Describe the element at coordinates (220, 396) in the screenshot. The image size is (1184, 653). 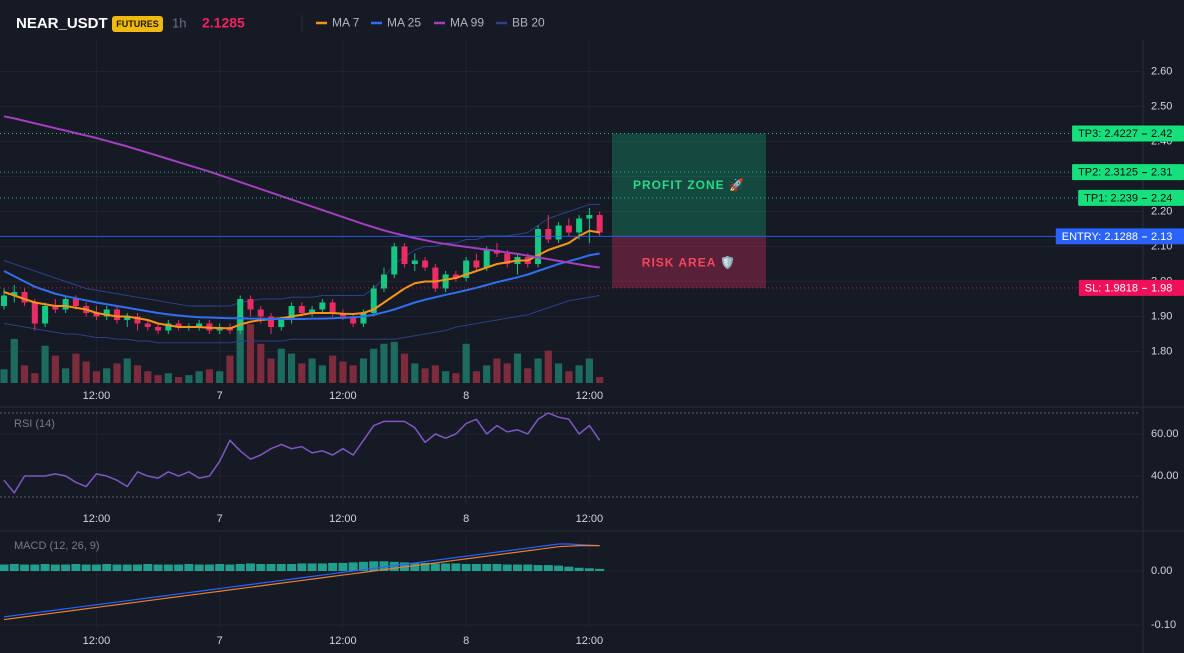
I see `x-tick-label: 7` at that location.